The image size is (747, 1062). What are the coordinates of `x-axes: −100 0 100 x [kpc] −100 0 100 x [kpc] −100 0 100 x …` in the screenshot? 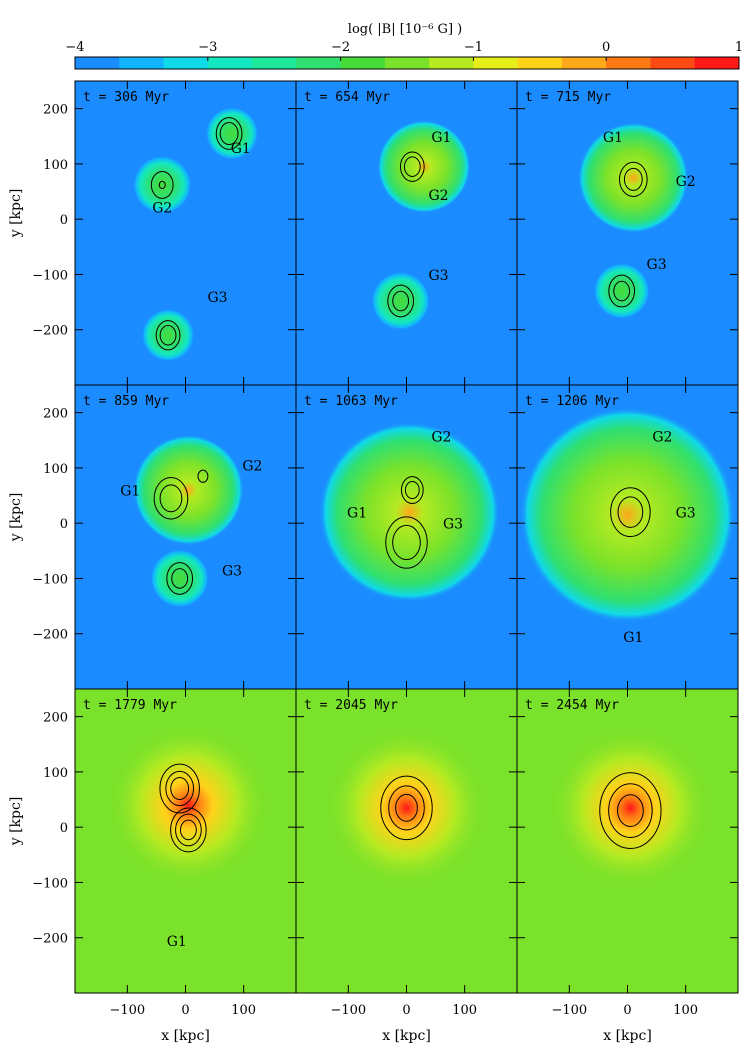 It's located at (403, 1023).